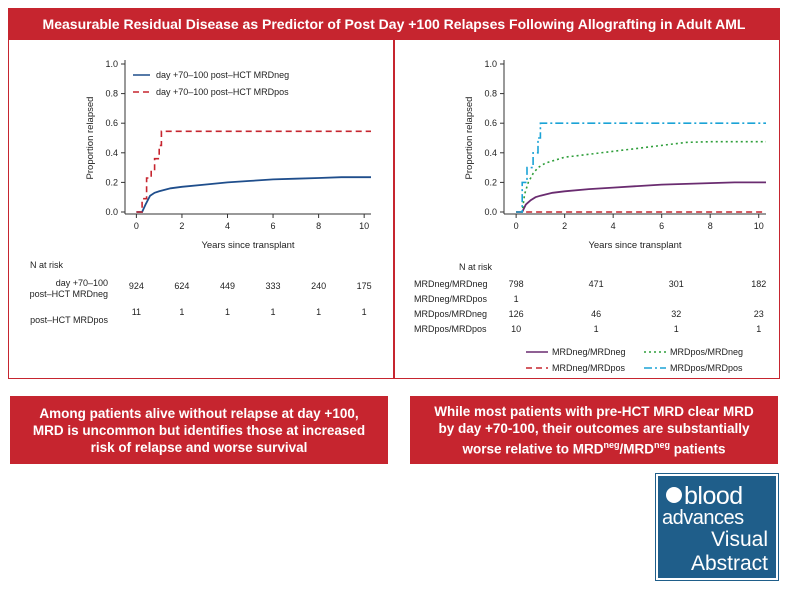 The width and height of the screenshot is (788, 590). What do you see at coordinates (674, 495) in the screenshot?
I see `blood-drop-icon` at bounding box center [674, 495].